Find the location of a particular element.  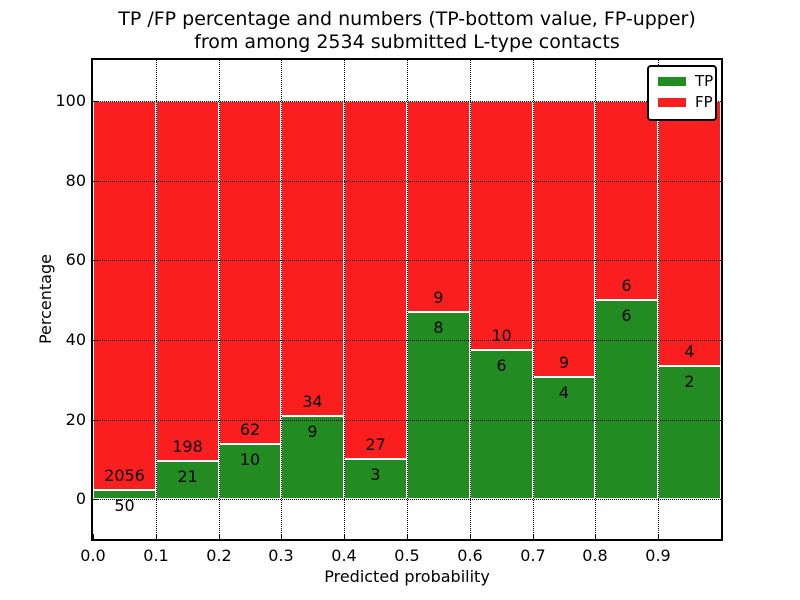

legend-label-tp: TP is located at coordinates (704, 81).